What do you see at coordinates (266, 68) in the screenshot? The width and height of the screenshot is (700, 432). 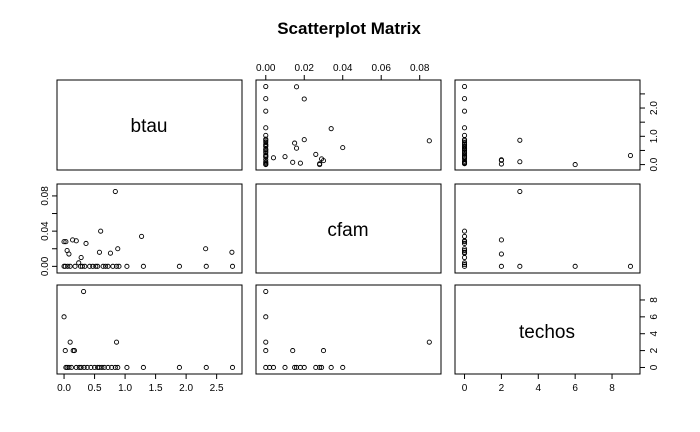 I see `x-tick-label-cfam: 0.00` at bounding box center [266, 68].